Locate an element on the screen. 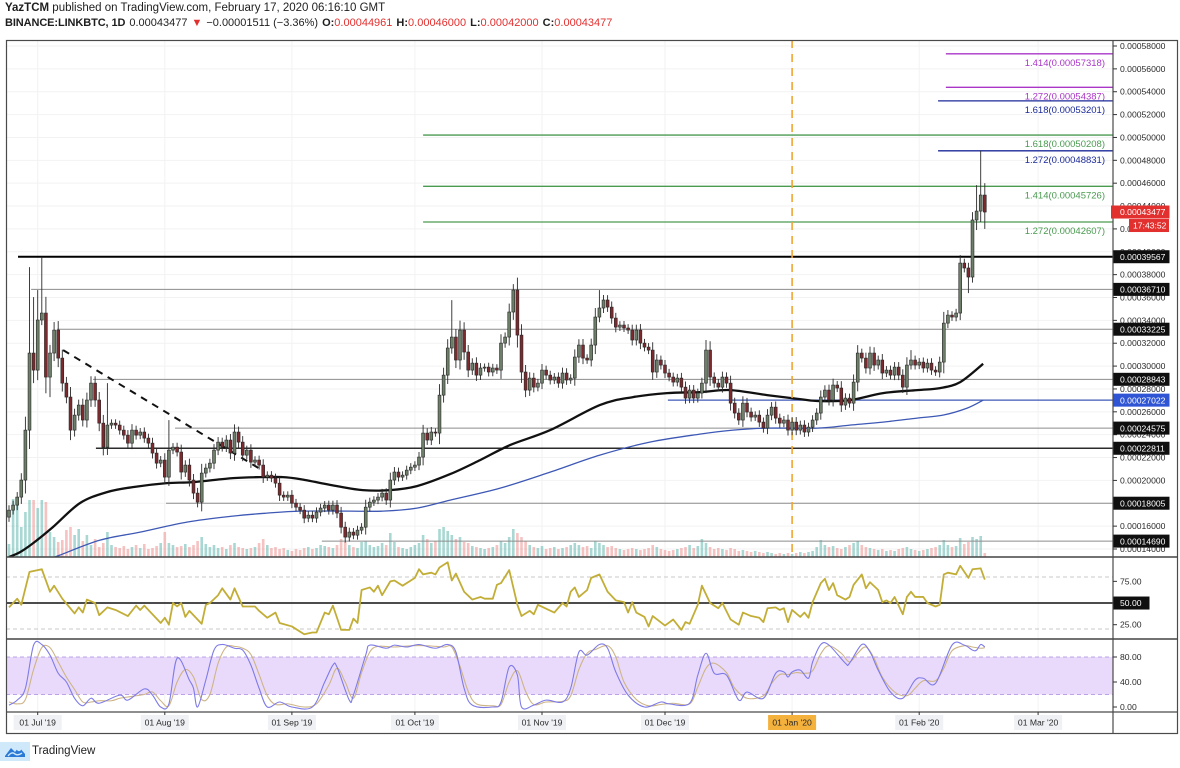  high-value: 0.00046000 is located at coordinates (437, 23).